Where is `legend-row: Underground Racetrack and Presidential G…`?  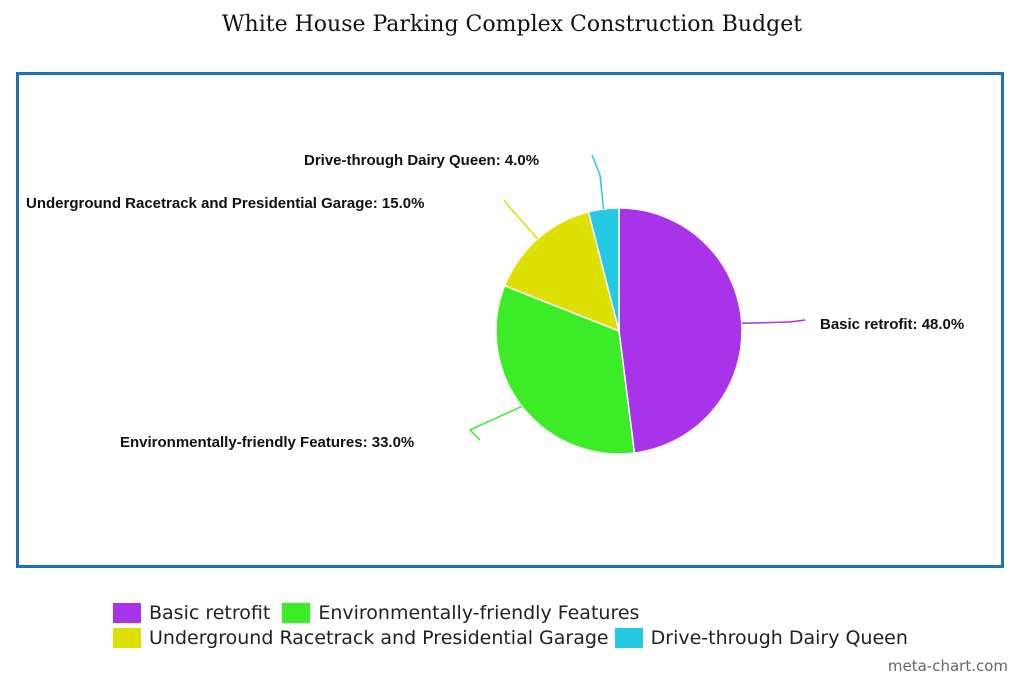
legend-row: Underground Racetrack and Presidential G… is located at coordinates (543, 637).